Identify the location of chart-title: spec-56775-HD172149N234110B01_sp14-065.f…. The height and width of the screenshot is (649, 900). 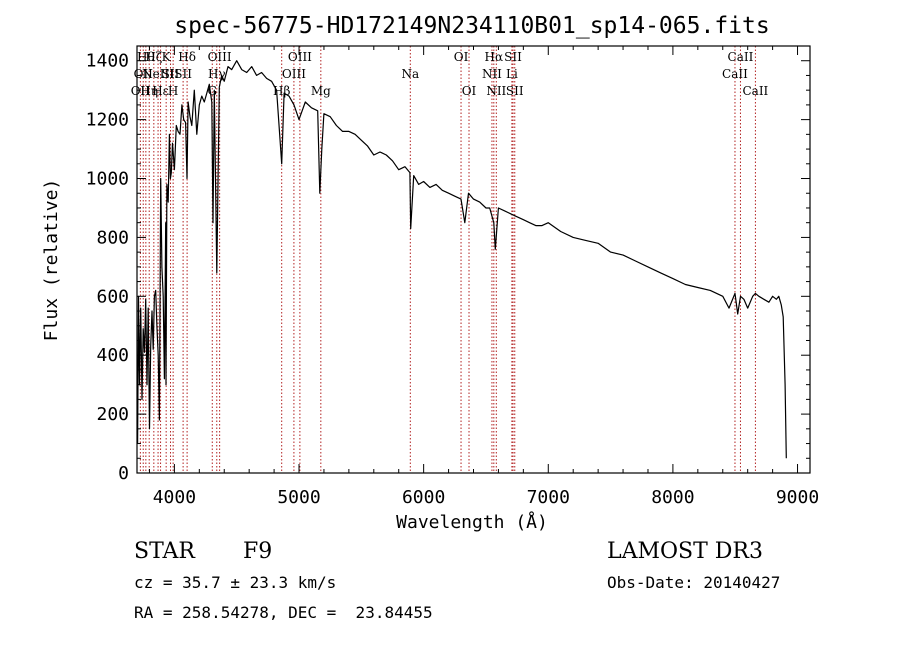
(471, 26).